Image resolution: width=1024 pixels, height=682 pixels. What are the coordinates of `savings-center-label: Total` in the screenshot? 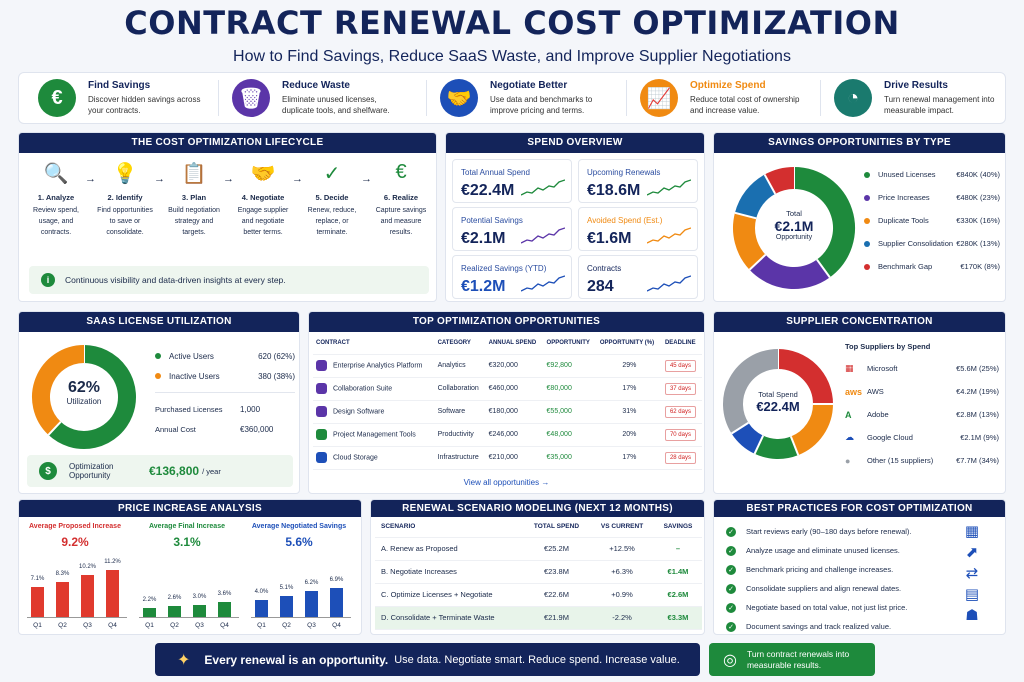 It's located at (794, 213).